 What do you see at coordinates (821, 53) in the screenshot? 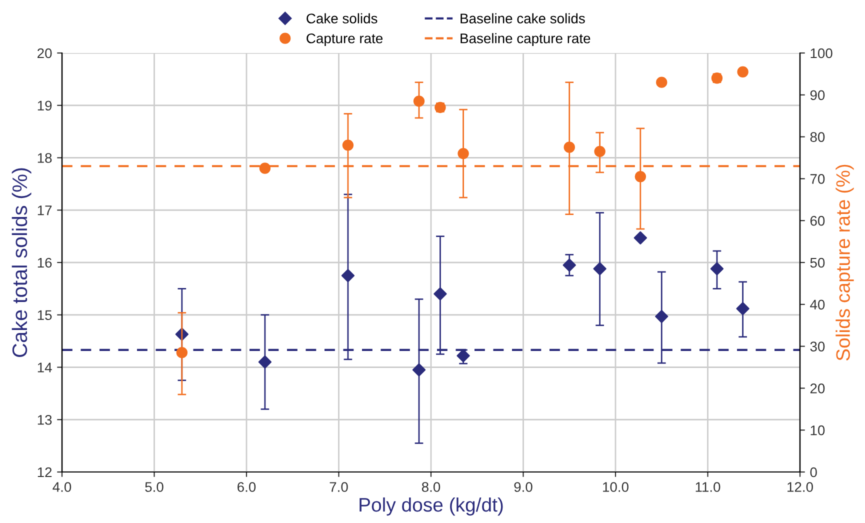
I see `y2-tick-label: 100` at bounding box center [821, 53].